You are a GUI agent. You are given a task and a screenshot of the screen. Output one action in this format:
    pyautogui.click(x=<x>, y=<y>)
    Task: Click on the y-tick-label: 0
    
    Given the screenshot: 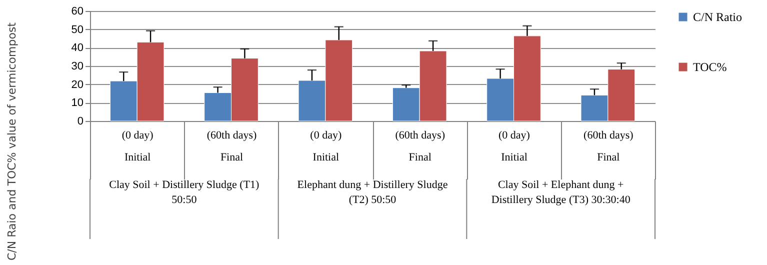 What is the action you would take?
    pyautogui.click(x=80, y=122)
    